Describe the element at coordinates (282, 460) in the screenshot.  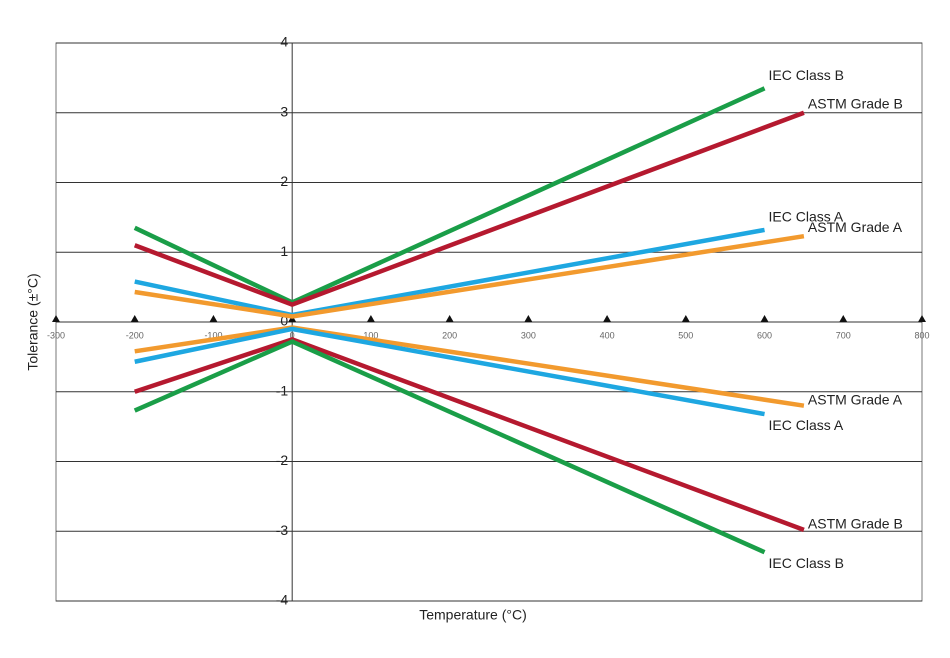
I see `y-tick-label: -2` at that location.